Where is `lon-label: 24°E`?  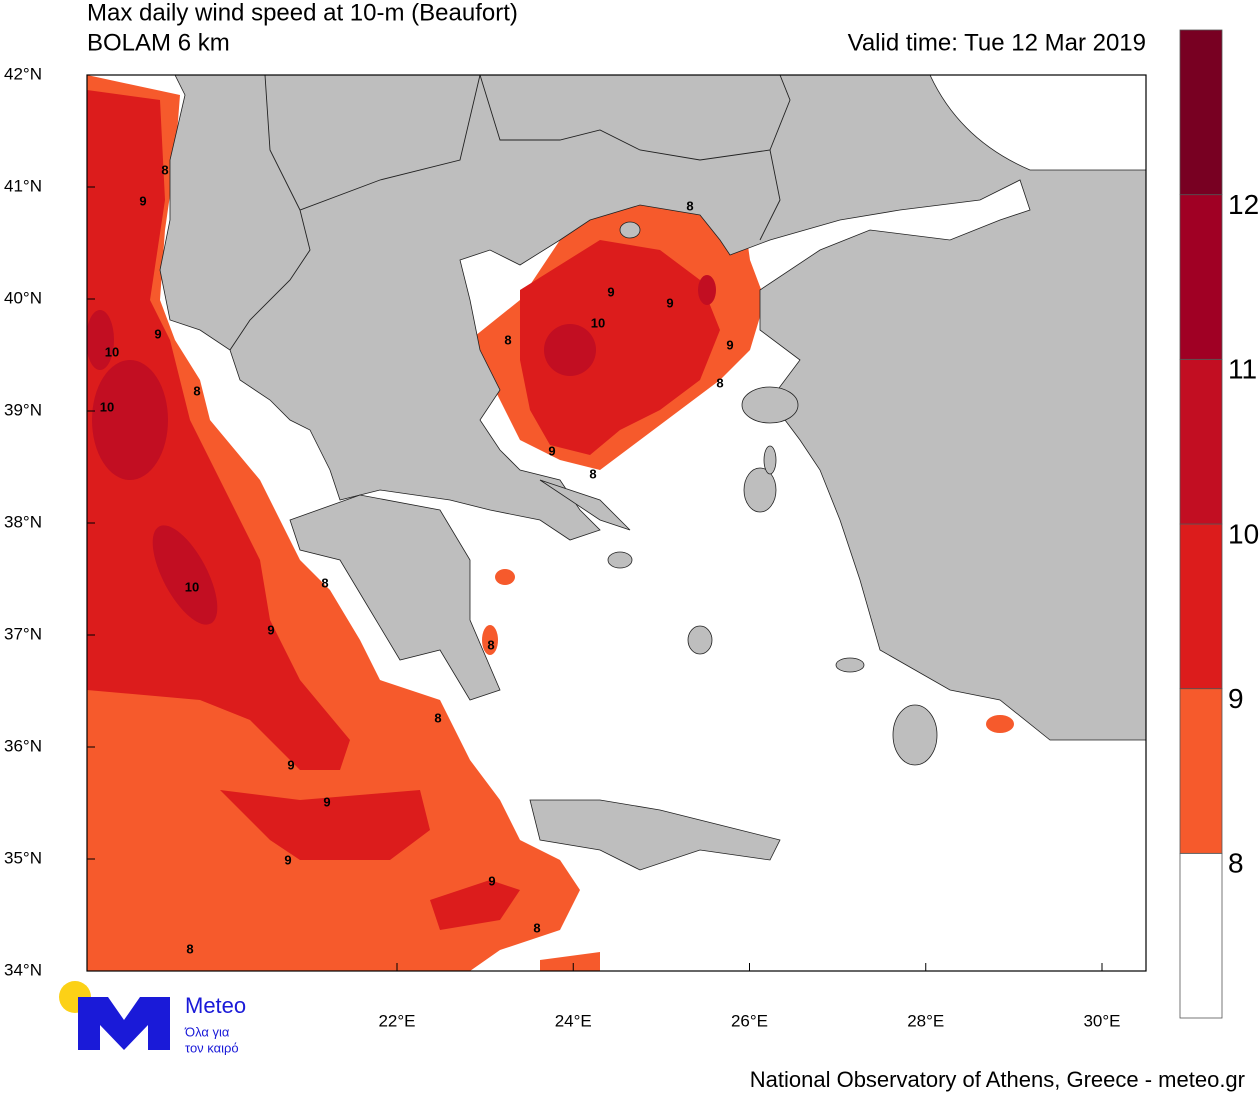 lon-label: 24°E is located at coordinates (573, 1020).